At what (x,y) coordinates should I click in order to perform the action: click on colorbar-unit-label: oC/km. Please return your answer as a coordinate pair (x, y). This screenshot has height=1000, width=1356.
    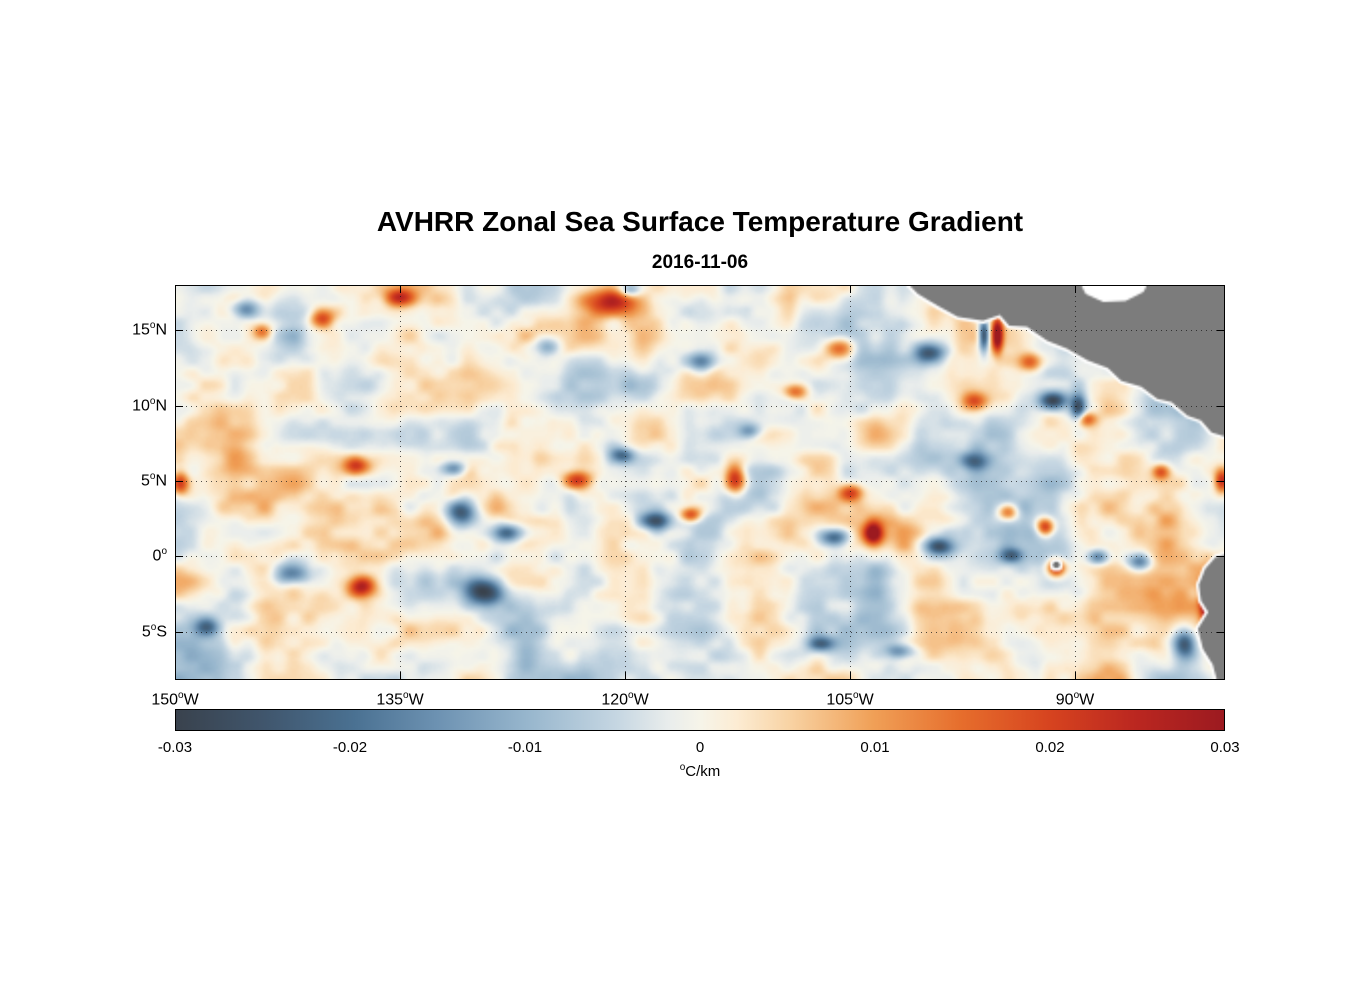
    Looking at the image, I should click on (700, 771).